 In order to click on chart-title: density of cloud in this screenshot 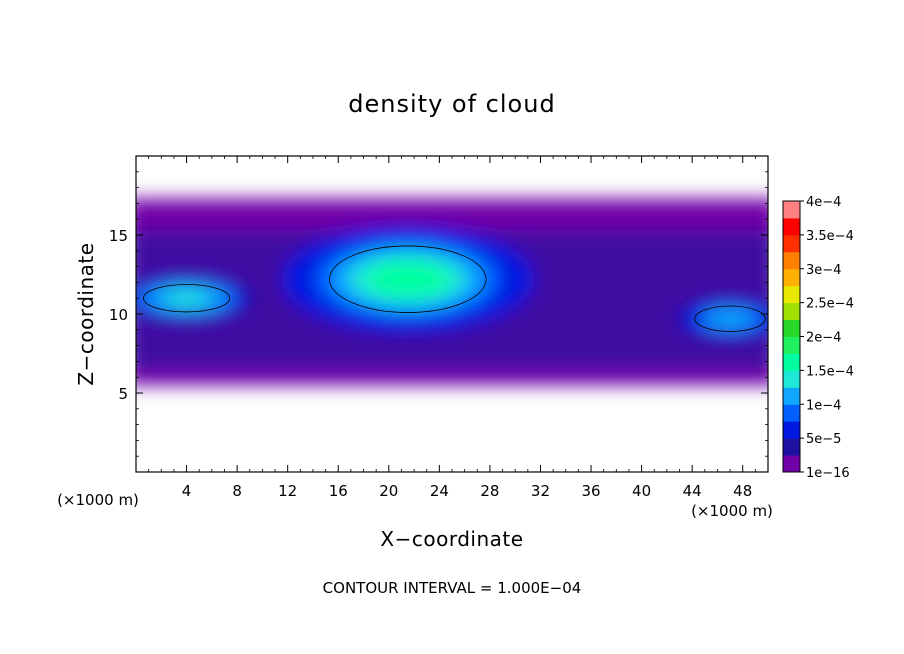, I will do `click(451, 104)`.